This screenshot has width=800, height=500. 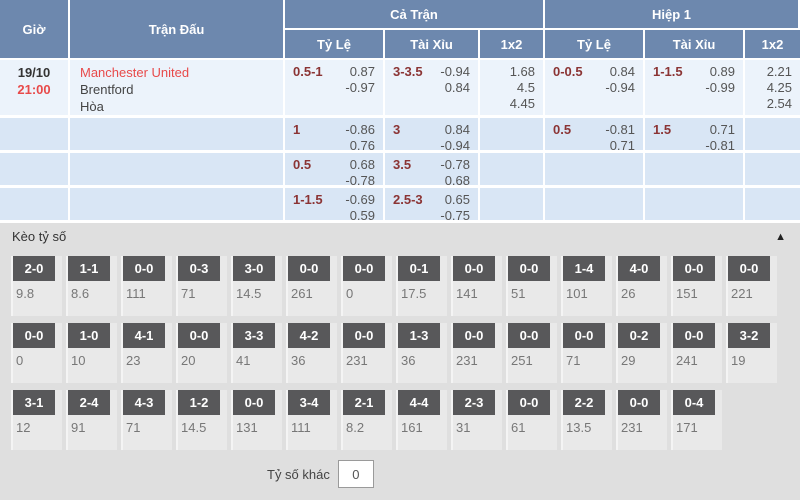 I want to click on score-cell: 0-0 141, so click(x=476, y=286).